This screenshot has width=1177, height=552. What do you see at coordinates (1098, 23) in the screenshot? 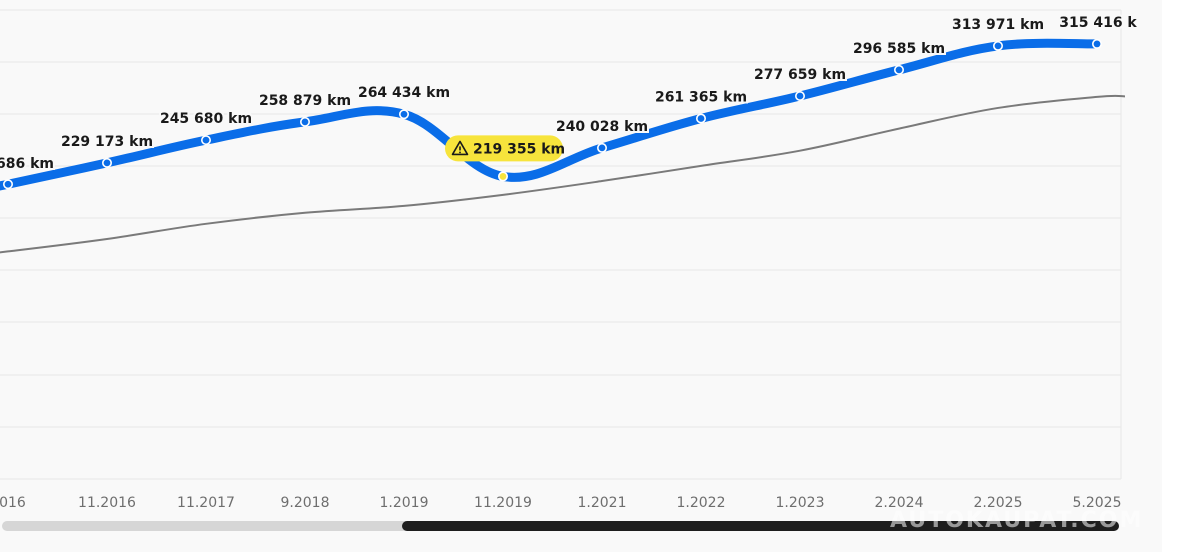
I see `point-label: 315 416 k` at bounding box center [1098, 23].